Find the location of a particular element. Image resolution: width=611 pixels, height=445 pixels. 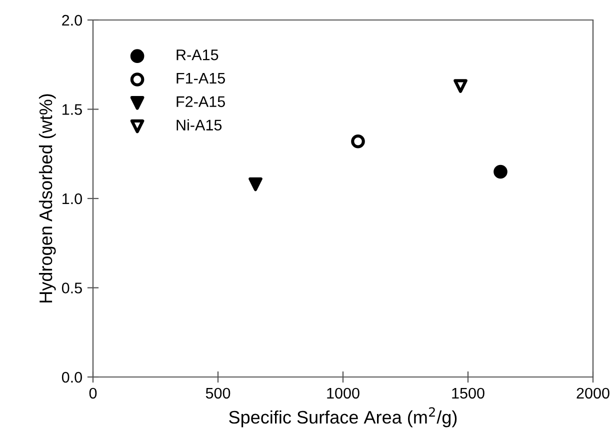

x-axis-title: Specific Surface Area (m$^{2}$/g) is located at coordinates (343, 417).